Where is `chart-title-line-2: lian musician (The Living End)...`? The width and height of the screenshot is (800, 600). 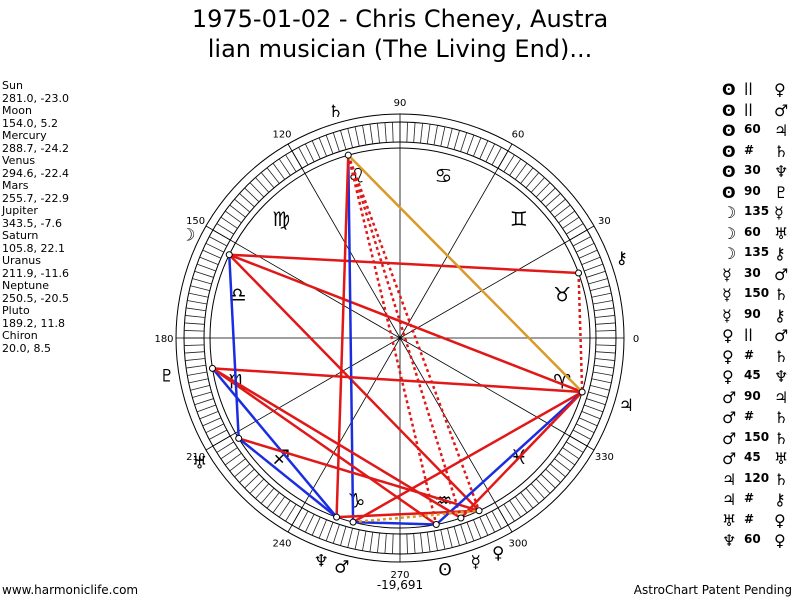 chart-title-line-2: lian musician (The Living End)... is located at coordinates (400, 49).